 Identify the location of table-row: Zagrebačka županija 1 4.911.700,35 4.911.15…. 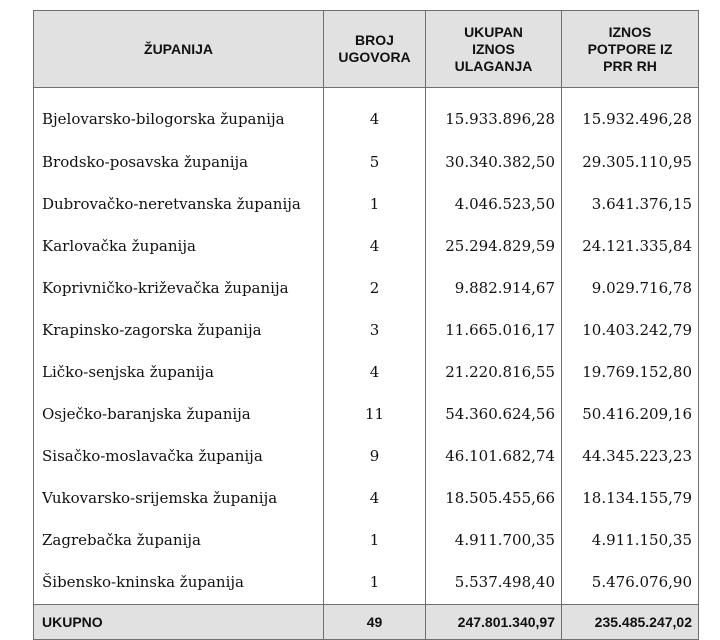
(366, 537).